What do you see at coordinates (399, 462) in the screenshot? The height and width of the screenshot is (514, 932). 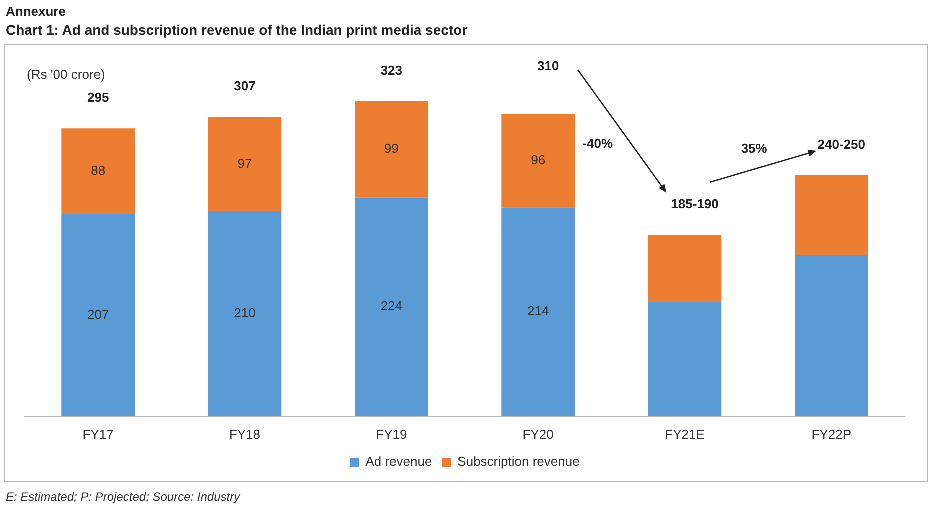 I see `legend-label: Ad revenue` at bounding box center [399, 462].